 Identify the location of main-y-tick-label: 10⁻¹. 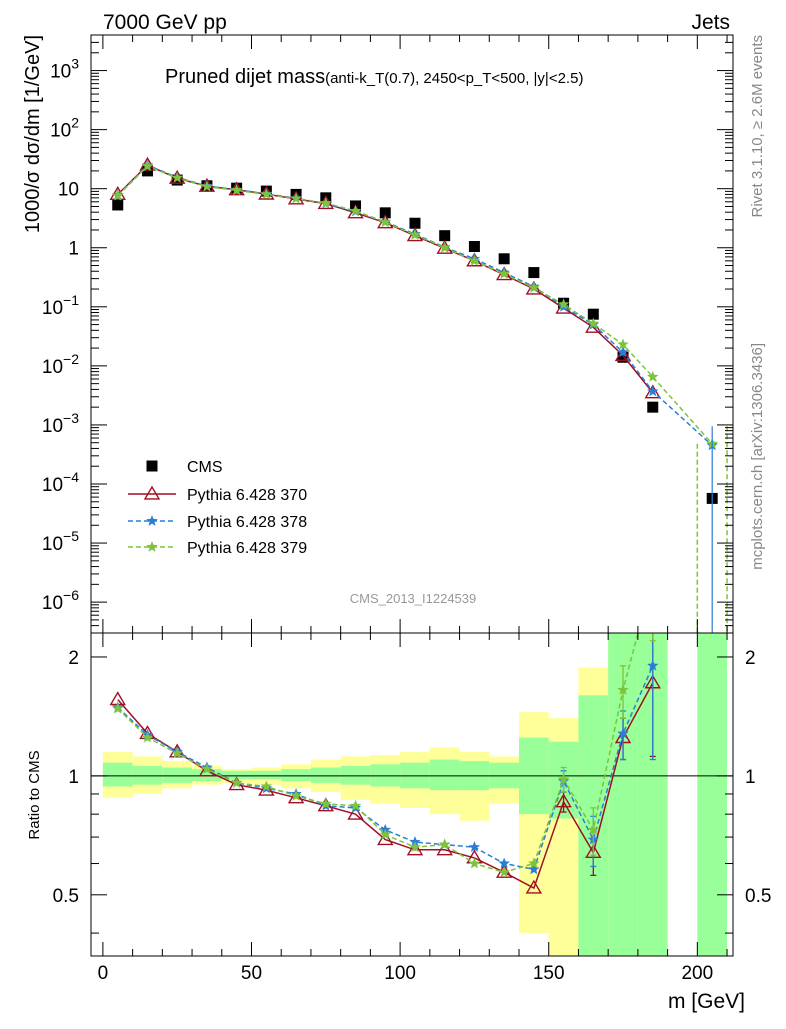
(60, 305).